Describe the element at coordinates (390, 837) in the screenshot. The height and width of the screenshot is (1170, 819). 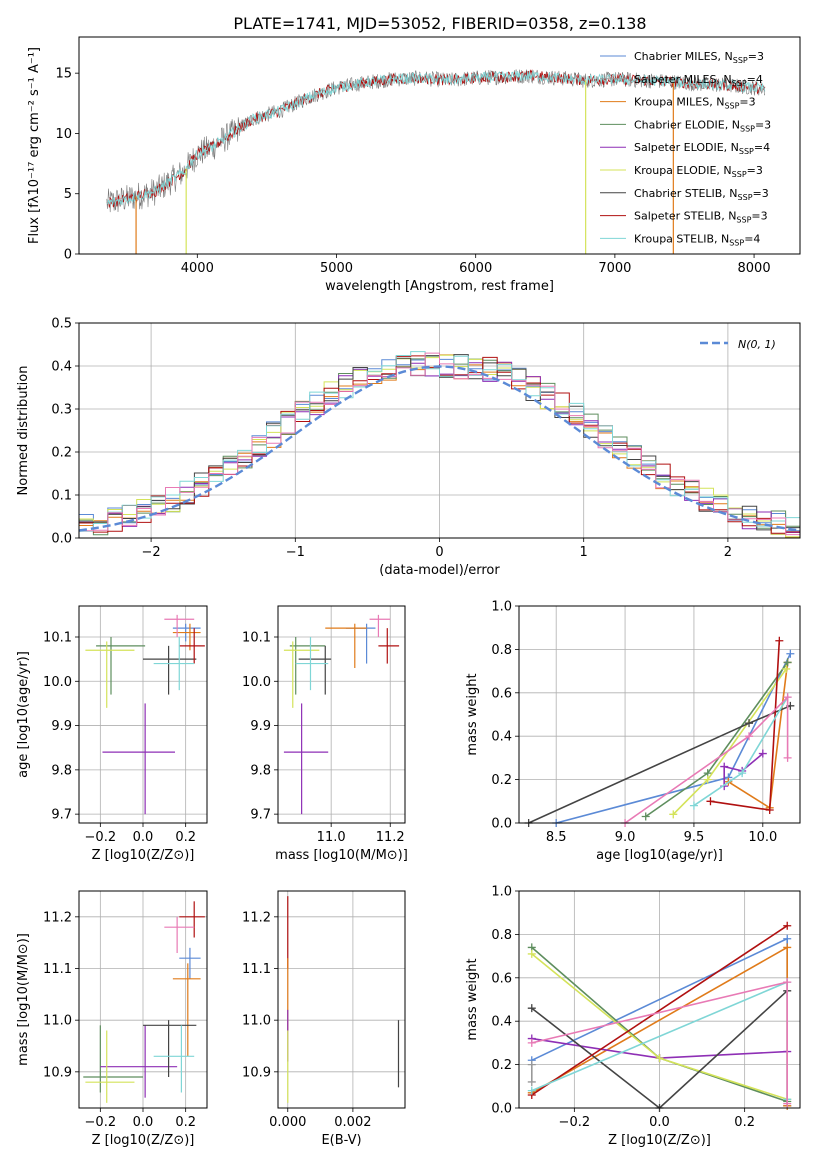
I see `age-mass-xtick-label: 11.2` at that location.